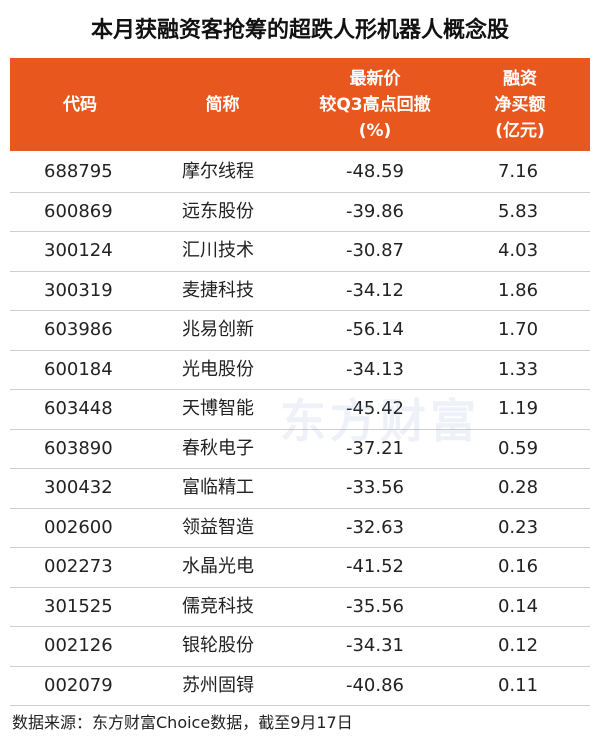  Describe the element at coordinates (78, 329) in the screenshot. I see `table-cell: 603986` at that location.